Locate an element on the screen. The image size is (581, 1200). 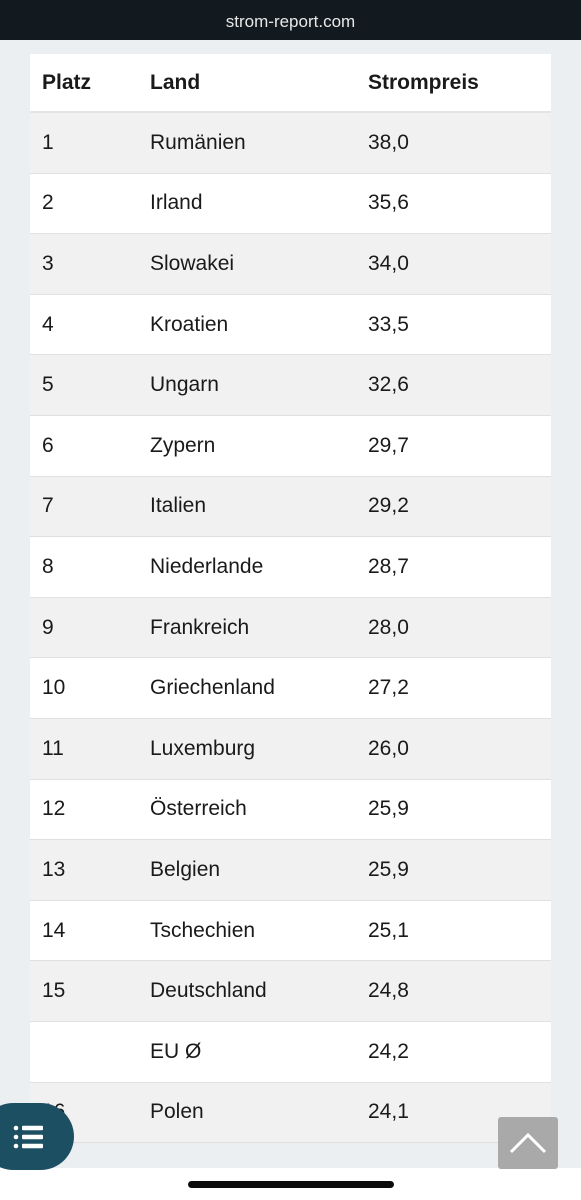
price-cell: 26,0 is located at coordinates (388, 748).